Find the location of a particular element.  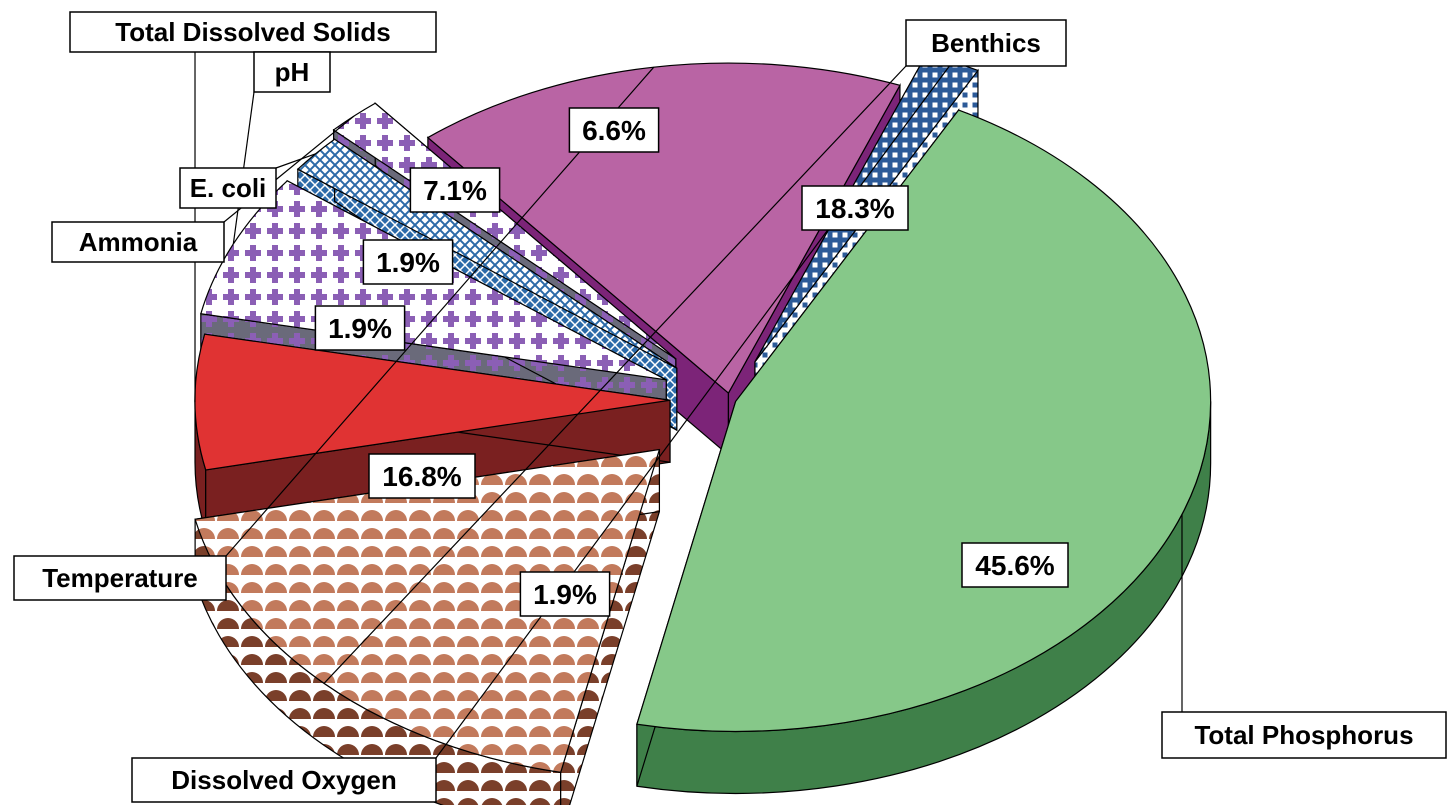

leader-e-coli is located at coordinates (295, 161).